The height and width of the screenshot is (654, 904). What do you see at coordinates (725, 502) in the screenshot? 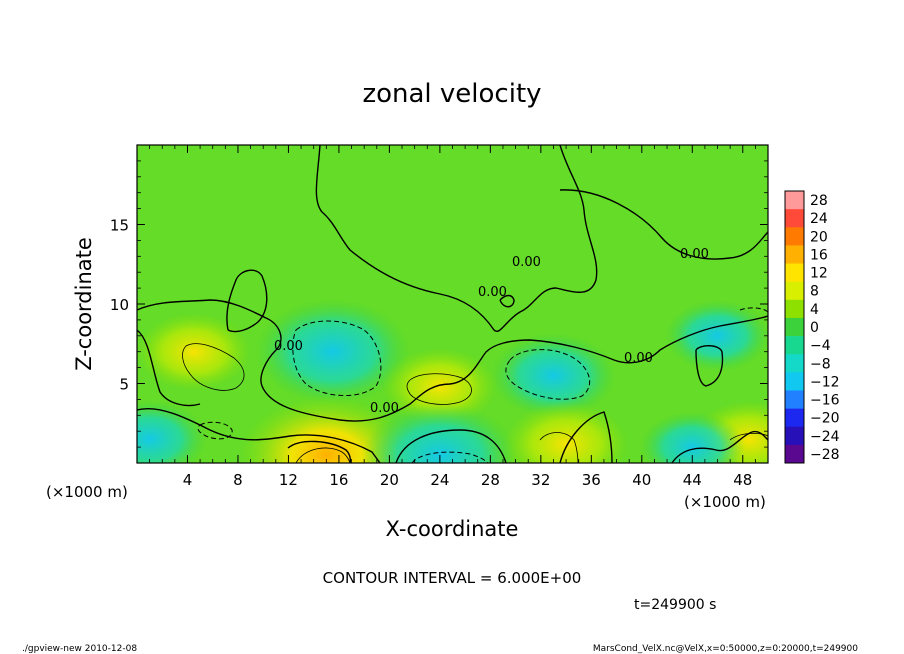
I see `x-unit-label-right: (×1000 m)` at bounding box center [725, 502].